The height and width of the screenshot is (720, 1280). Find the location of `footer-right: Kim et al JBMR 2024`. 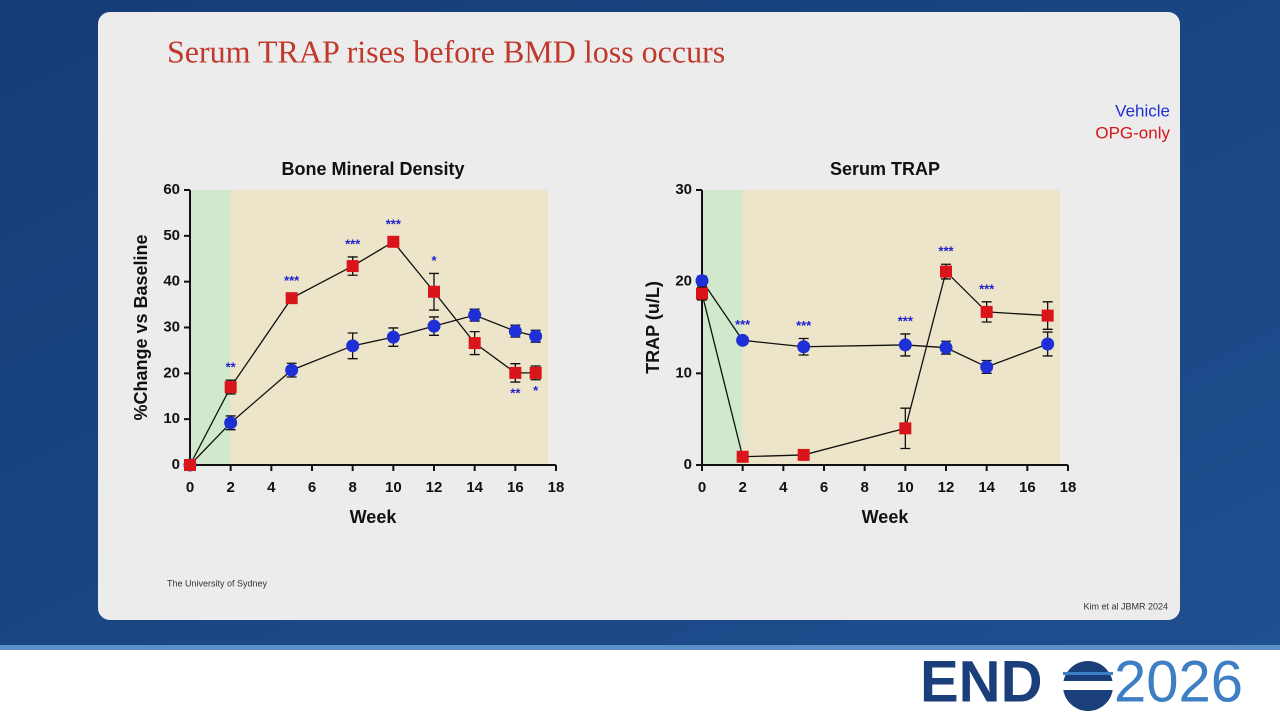

footer-right: Kim et al JBMR 2024 is located at coordinates (1125, 606).